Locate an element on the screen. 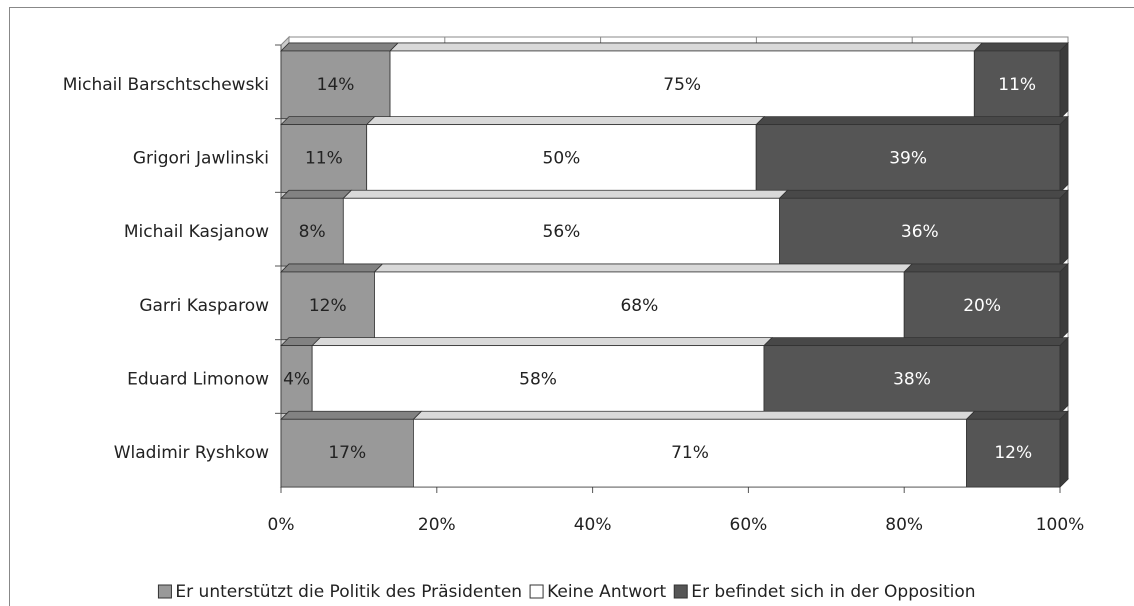 The image size is (1134, 606). x-tick-label: 40% is located at coordinates (593, 525).